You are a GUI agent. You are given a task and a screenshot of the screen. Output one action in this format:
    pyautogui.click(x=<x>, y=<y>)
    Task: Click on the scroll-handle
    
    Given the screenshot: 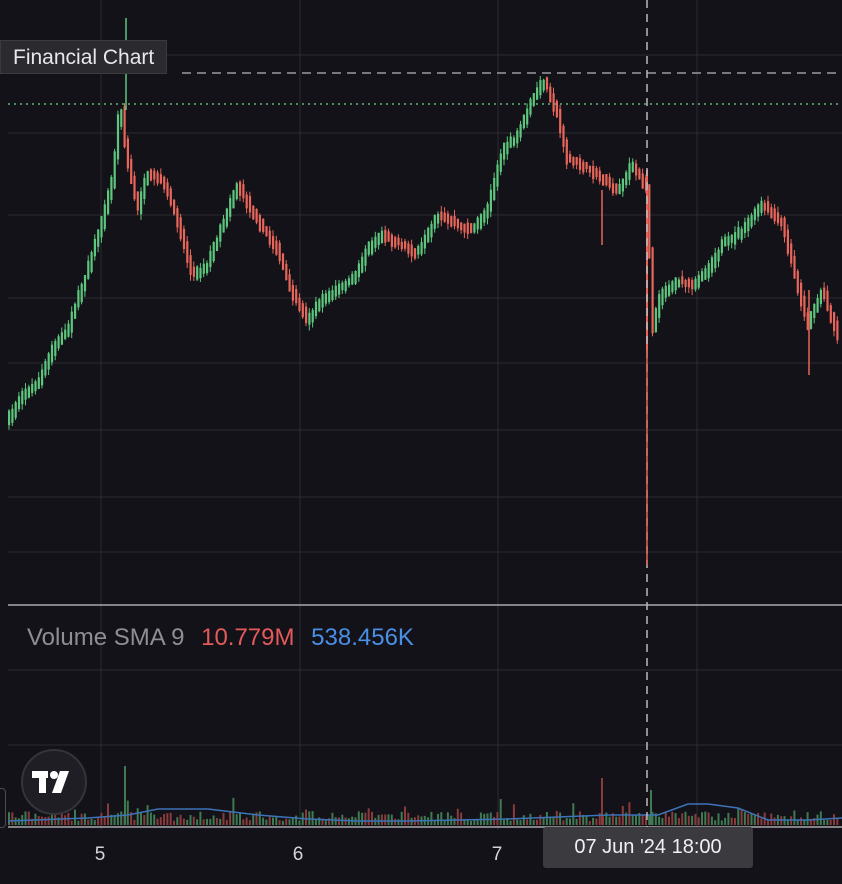 What is the action you would take?
    pyautogui.click(x=3, y=808)
    